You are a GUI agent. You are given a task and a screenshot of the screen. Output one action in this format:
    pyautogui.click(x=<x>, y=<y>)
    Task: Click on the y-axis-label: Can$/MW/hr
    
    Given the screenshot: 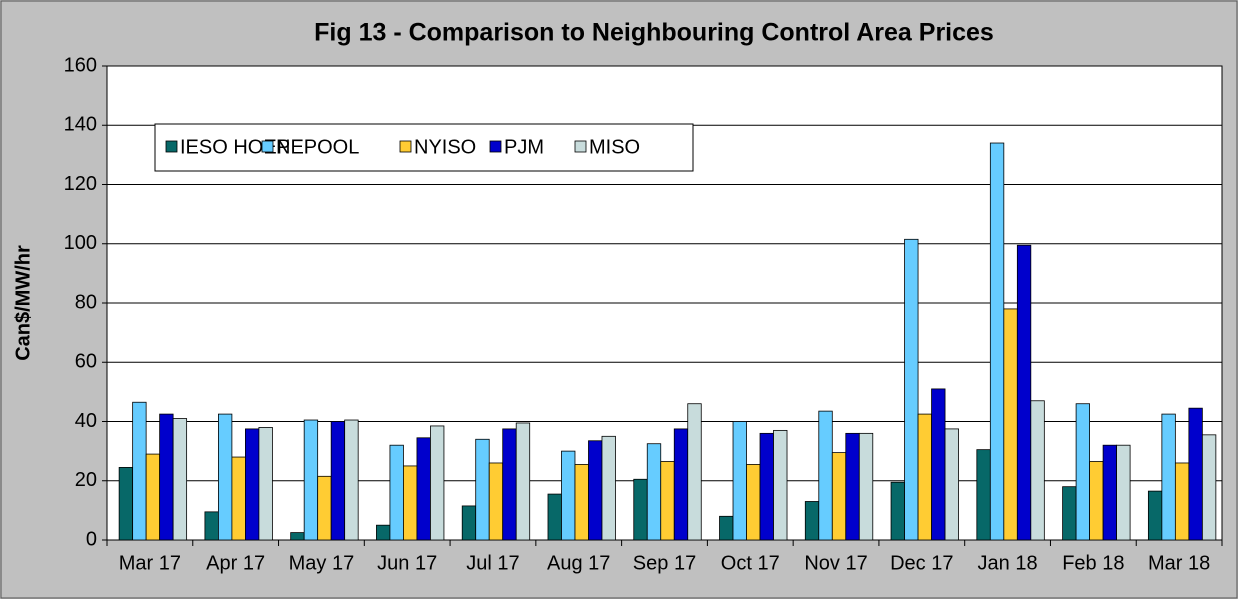 What is the action you would take?
    pyautogui.click(x=23, y=303)
    